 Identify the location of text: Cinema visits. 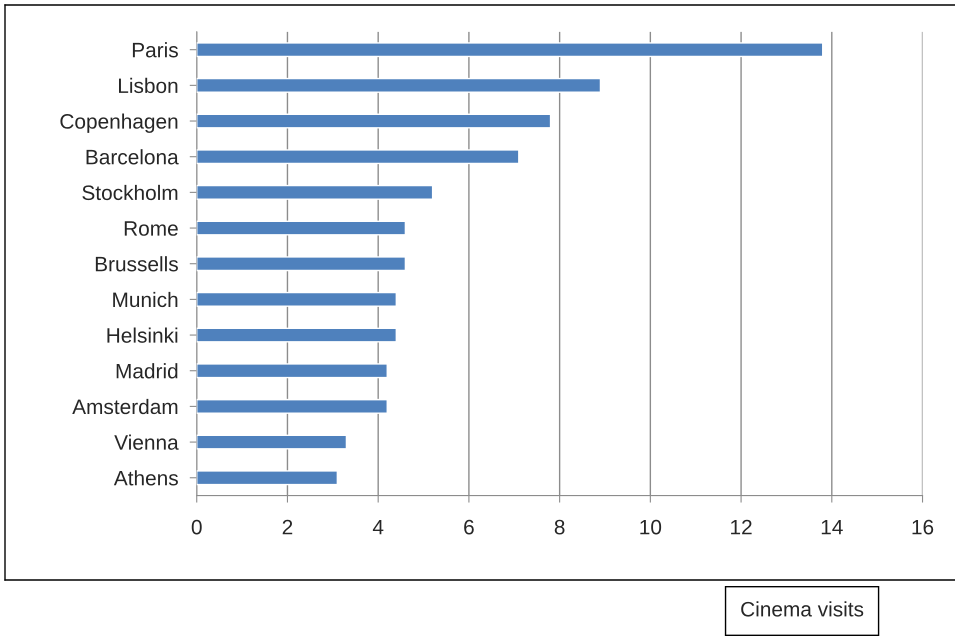
(802, 609).